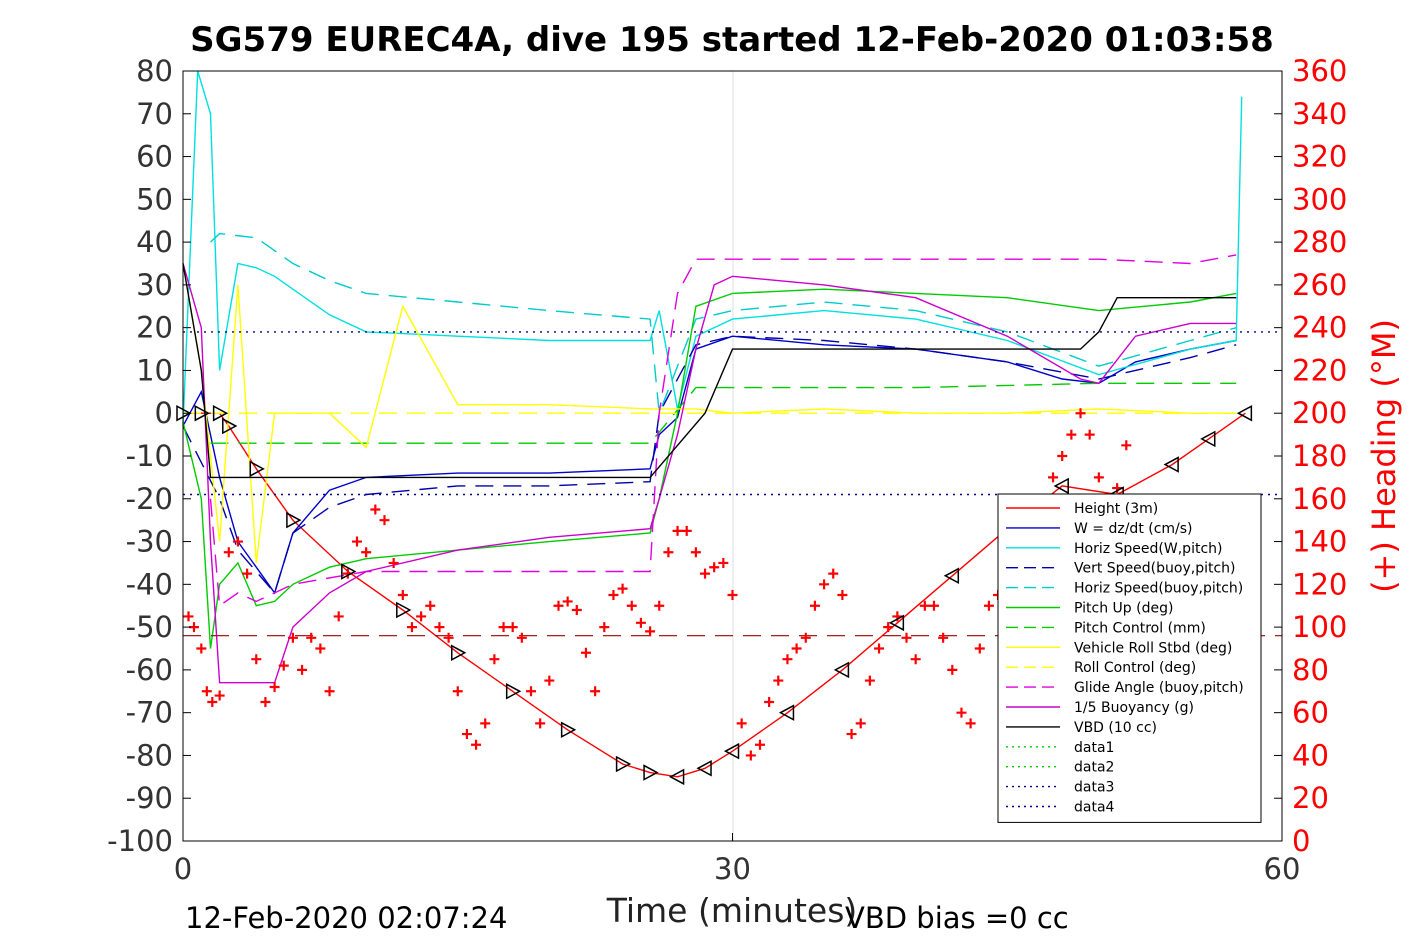 The height and width of the screenshot is (945, 1417). What do you see at coordinates (149, 499) in the screenshot?
I see `y-tick-label-left: -20` at bounding box center [149, 499].